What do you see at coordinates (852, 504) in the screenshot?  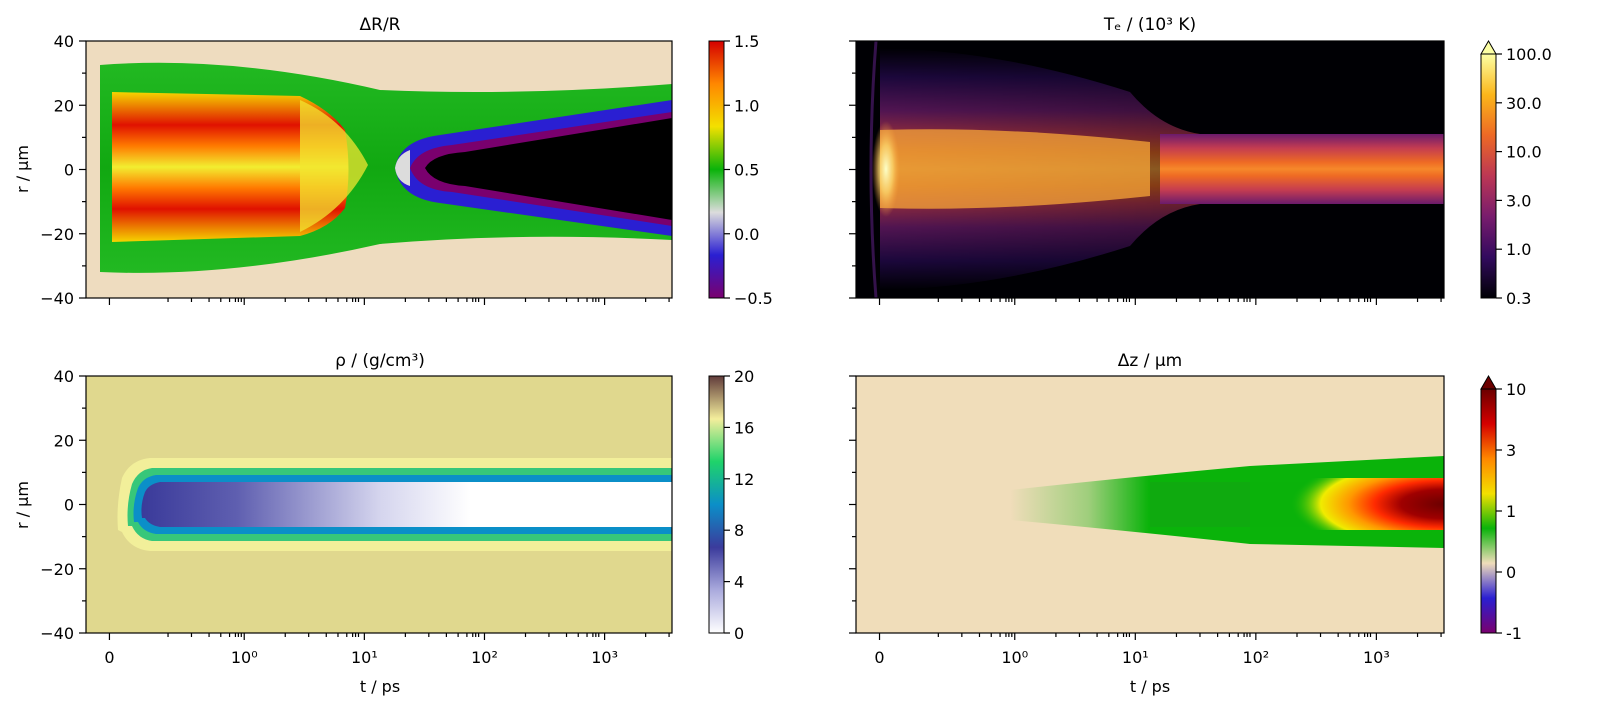 I see `y-ticks-displacement` at bounding box center [852, 504].